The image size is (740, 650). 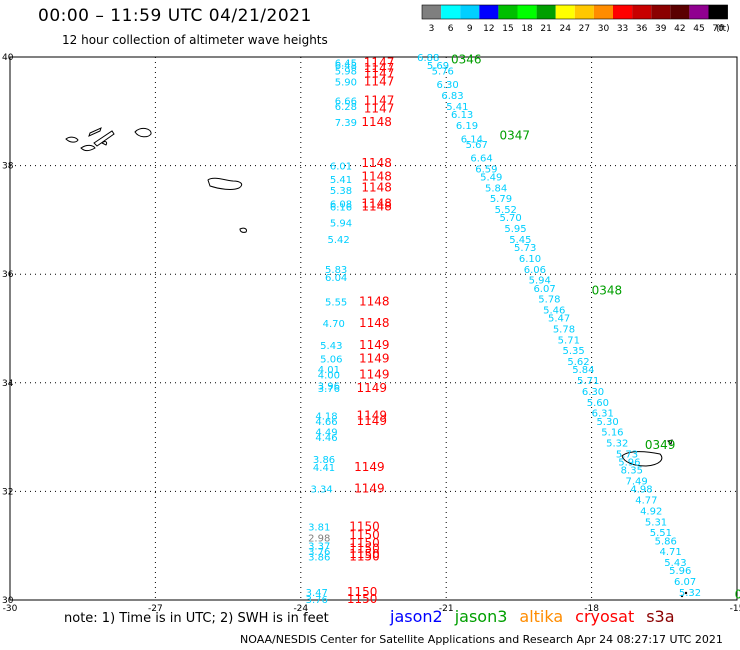 What do you see at coordinates (527, 29) in the screenshot?
I see `legend-label: 18` at bounding box center [527, 29].